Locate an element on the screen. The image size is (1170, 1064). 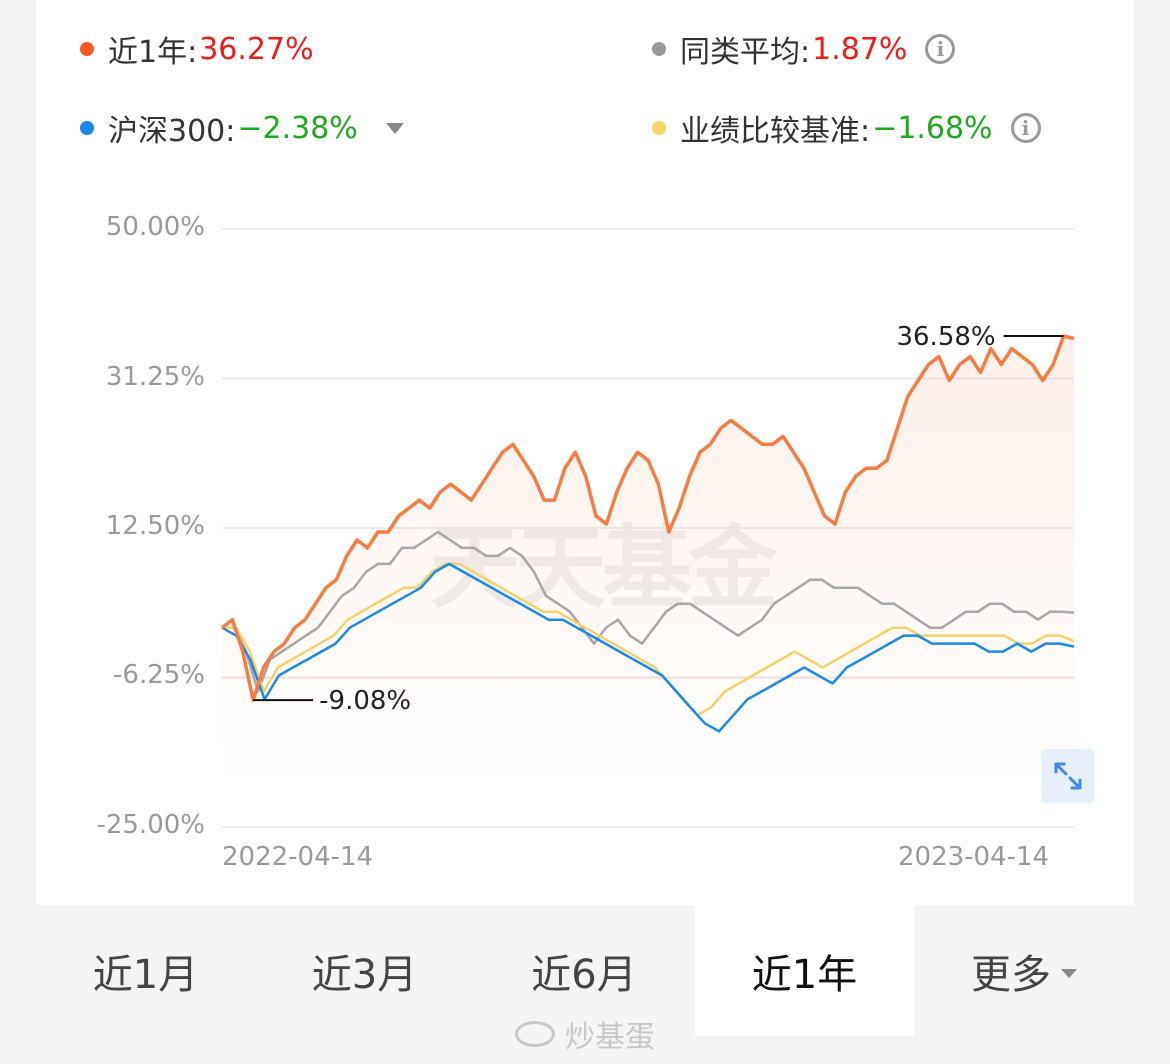
legend-index: 沪深300: −2.38% is located at coordinates (242, 128).